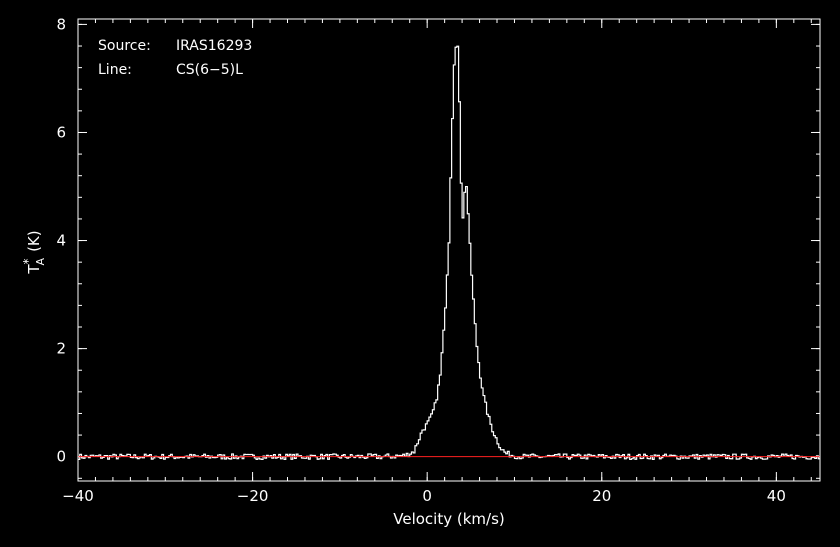  I want to click on x-tick-labels: −40 −20 0 20 40, so click(424, 496).